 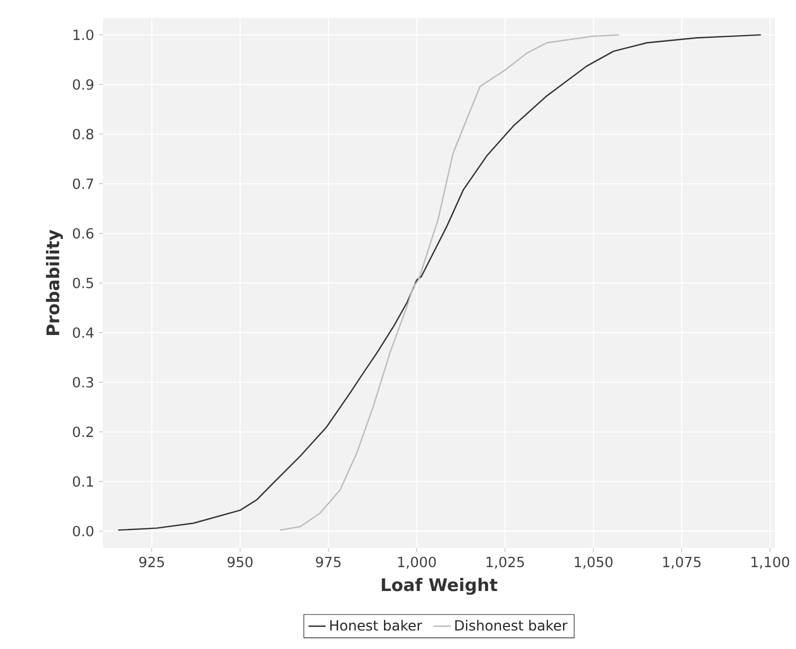 What do you see at coordinates (511, 625) in the screenshot?
I see `legend-label: Dishonest baker` at bounding box center [511, 625].